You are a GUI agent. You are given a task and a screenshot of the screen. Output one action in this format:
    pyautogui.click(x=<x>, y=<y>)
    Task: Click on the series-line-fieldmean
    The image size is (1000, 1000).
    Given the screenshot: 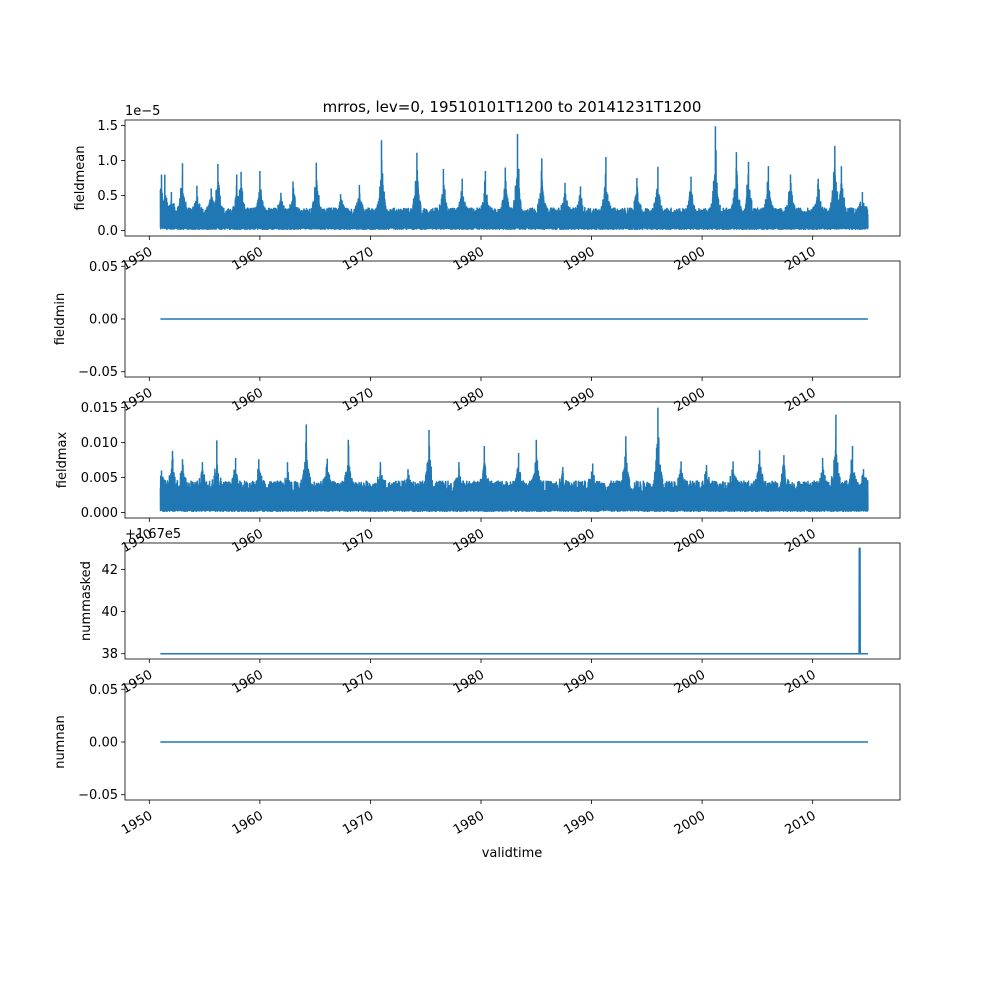 What is the action you would take?
    pyautogui.click(x=514, y=178)
    